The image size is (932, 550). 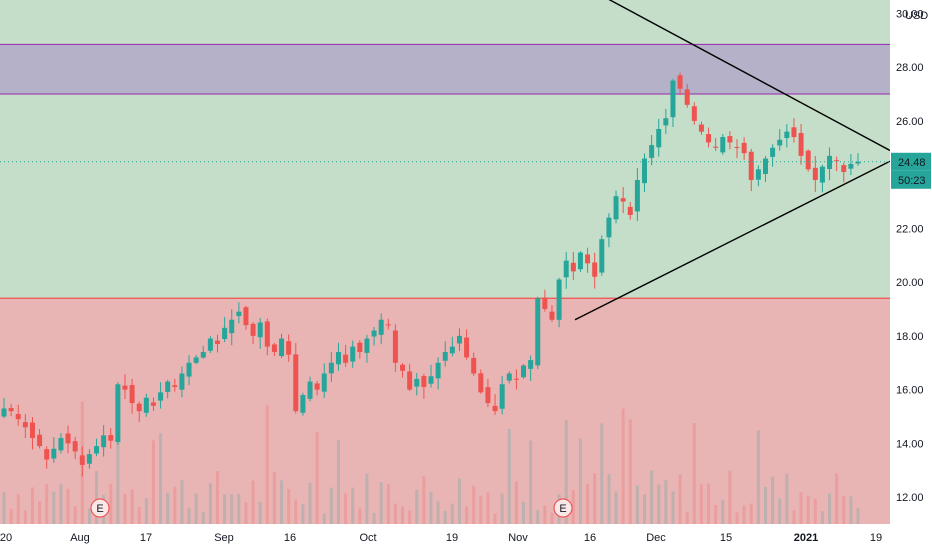 I want to click on currency-label: USD, so click(x=916, y=16).